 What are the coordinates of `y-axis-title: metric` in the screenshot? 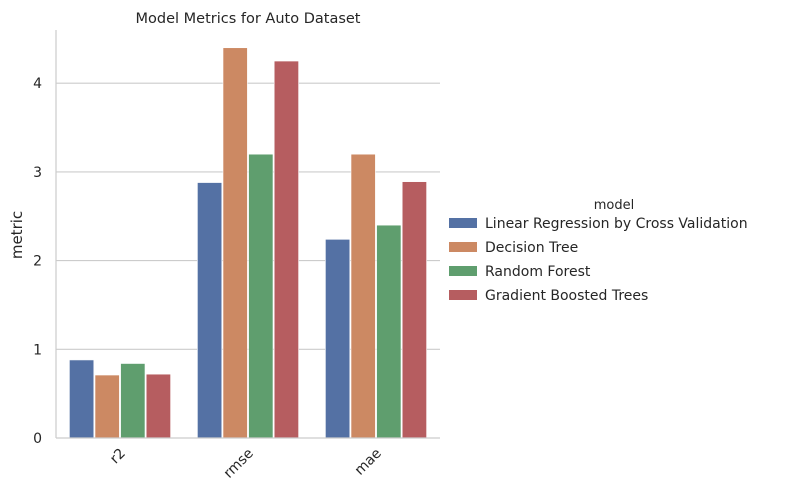 It's located at (17, 235).